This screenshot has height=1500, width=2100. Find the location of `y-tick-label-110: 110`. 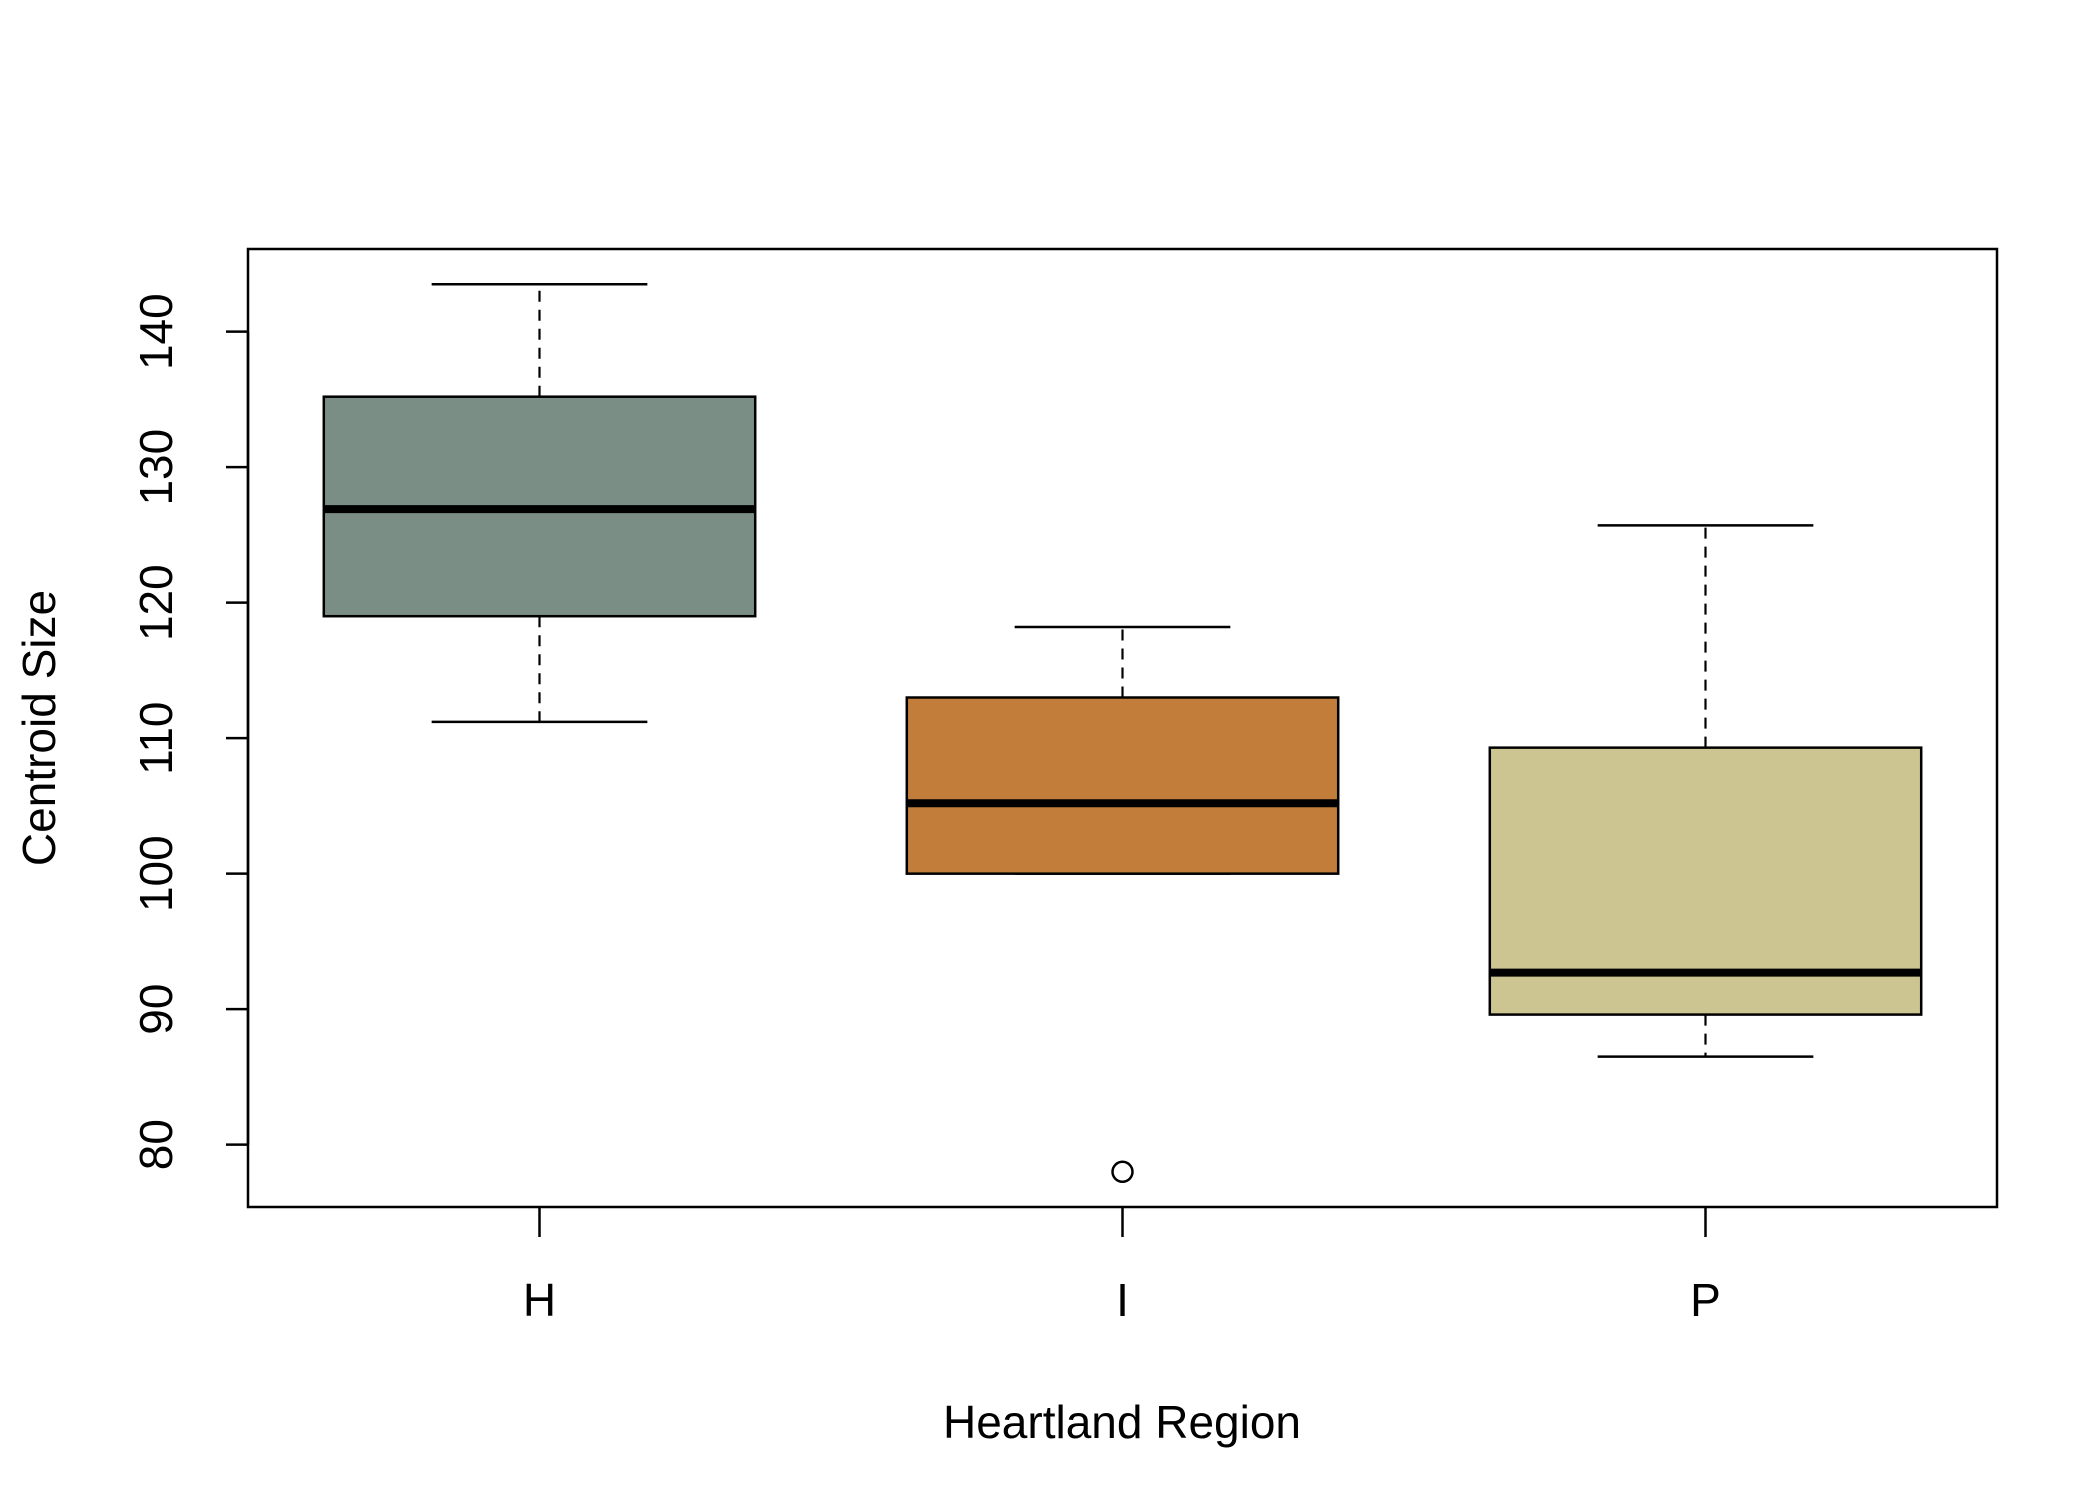

y-tick-label-110: 110 is located at coordinates (156, 737).